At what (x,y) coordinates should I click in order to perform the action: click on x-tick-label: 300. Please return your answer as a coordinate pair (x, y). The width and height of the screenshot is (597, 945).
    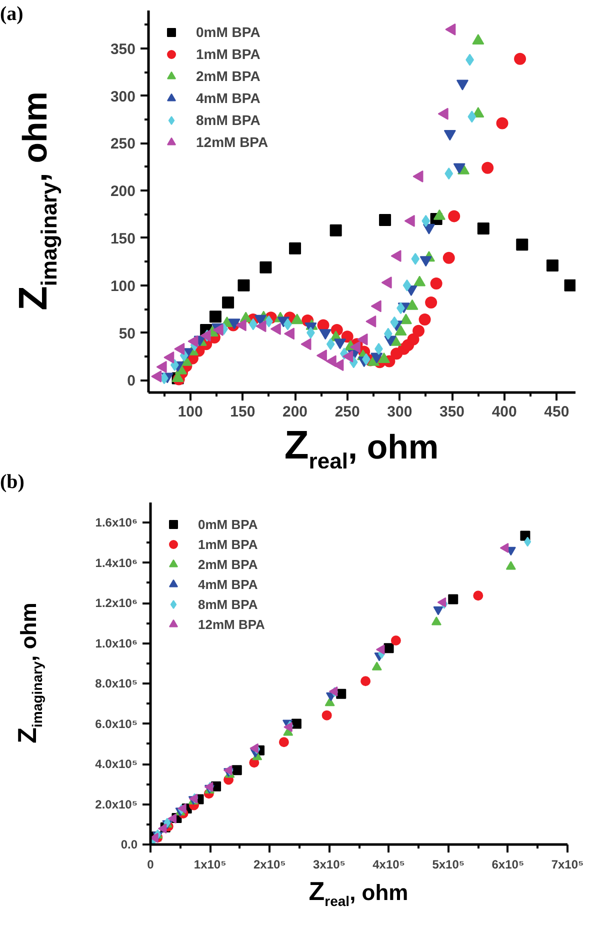
    Looking at the image, I should click on (399, 412).